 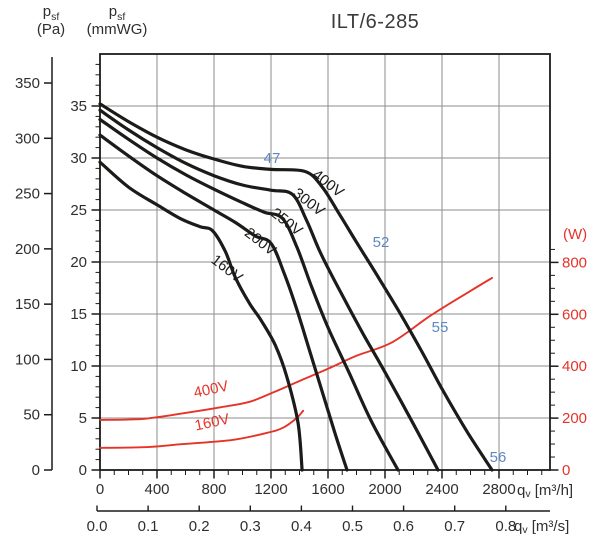 I want to click on pressure-curve-label-200v: 200V, so click(x=260, y=241).